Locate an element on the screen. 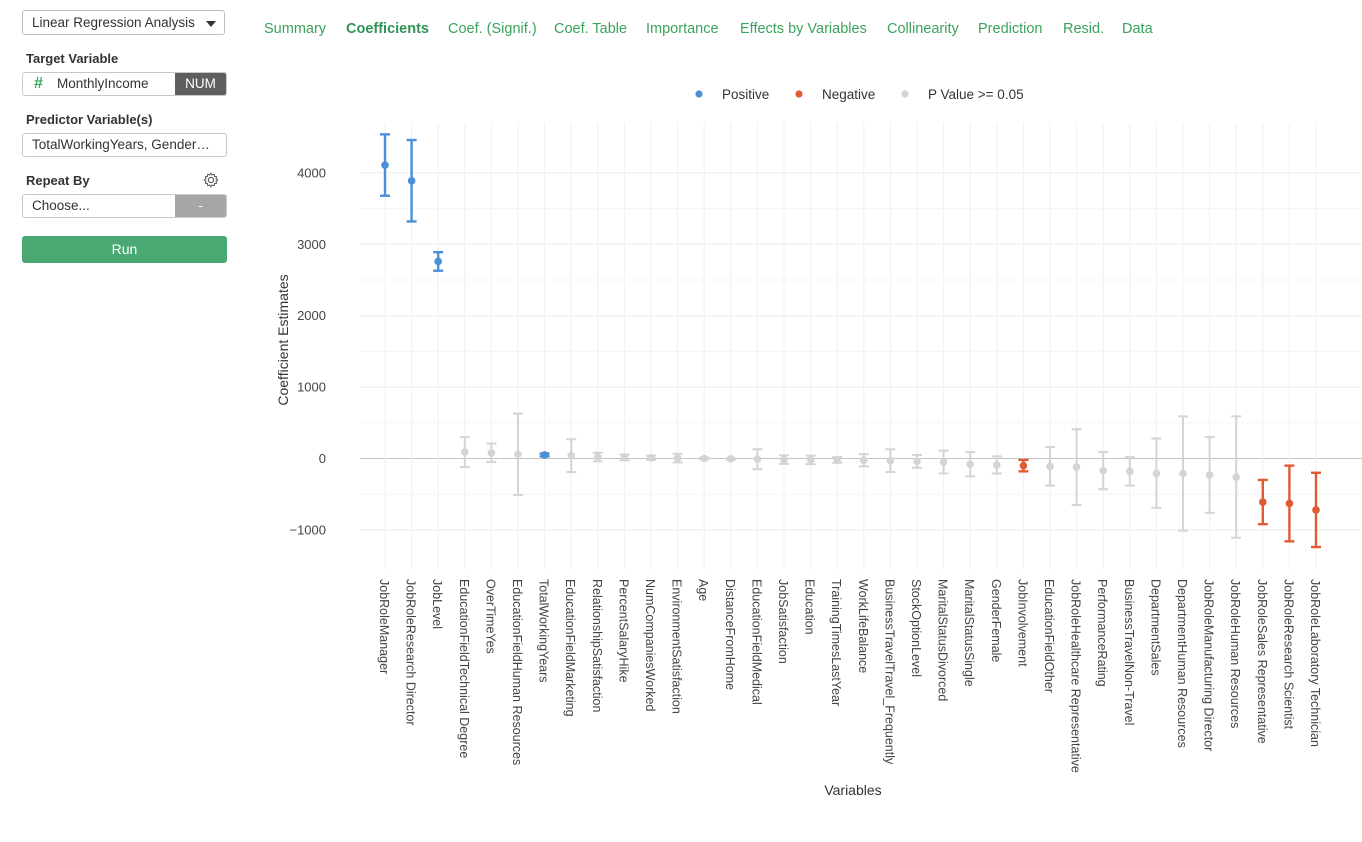 The image size is (1362, 842). x-tick-label: EducationFieldHuman Resources is located at coordinates (517, 672).